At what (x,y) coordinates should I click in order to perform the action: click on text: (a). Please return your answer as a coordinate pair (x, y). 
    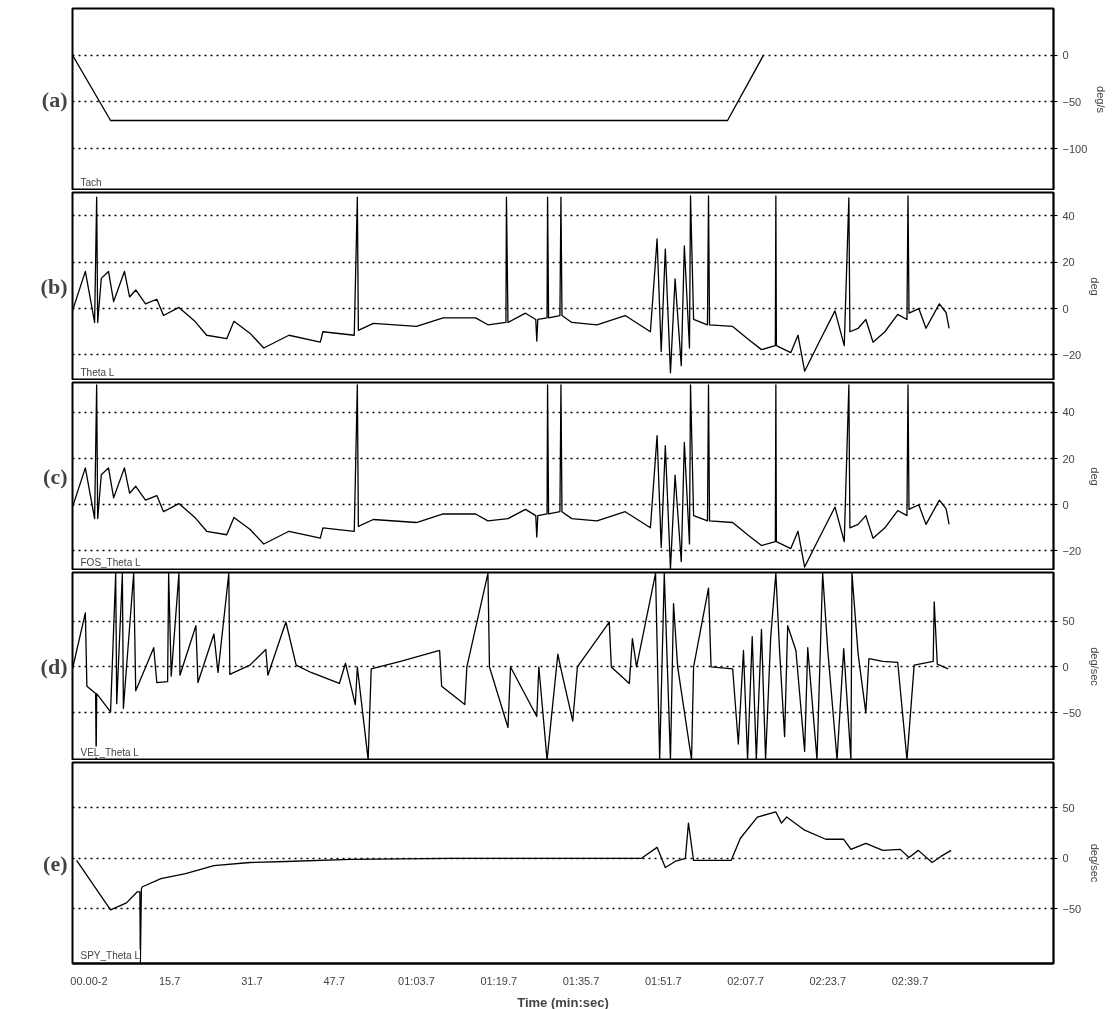
    Looking at the image, I should click on (54, 99).